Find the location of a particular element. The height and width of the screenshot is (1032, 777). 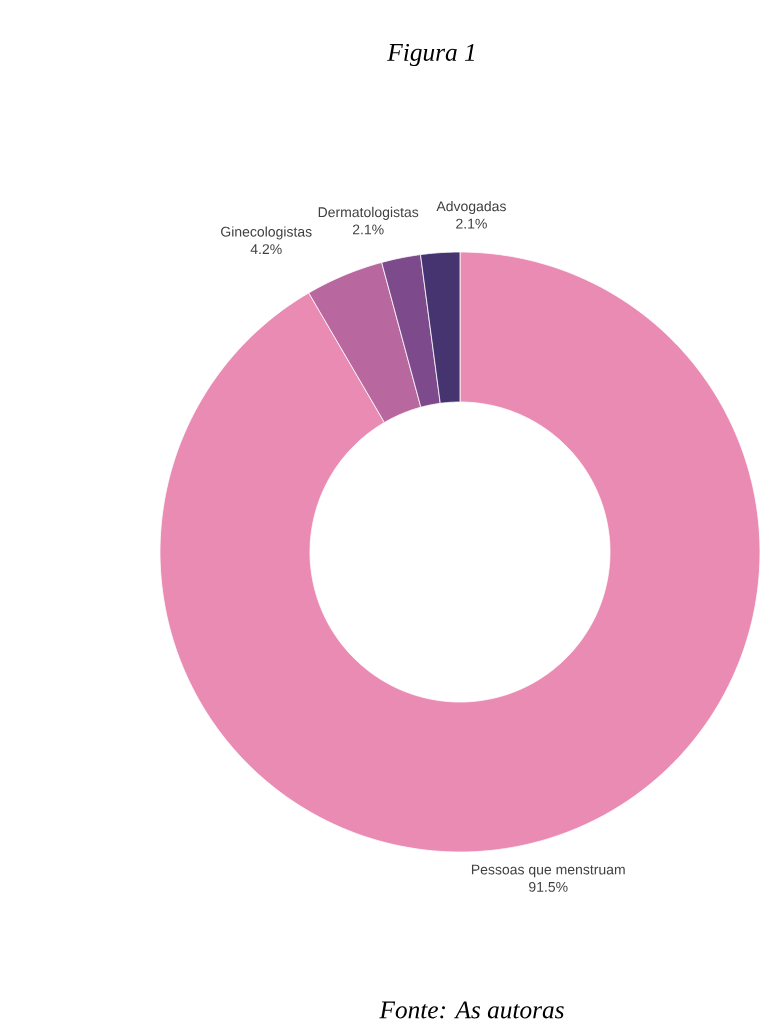

chart-title: Figura 1 is located at coordinates (430, 55).